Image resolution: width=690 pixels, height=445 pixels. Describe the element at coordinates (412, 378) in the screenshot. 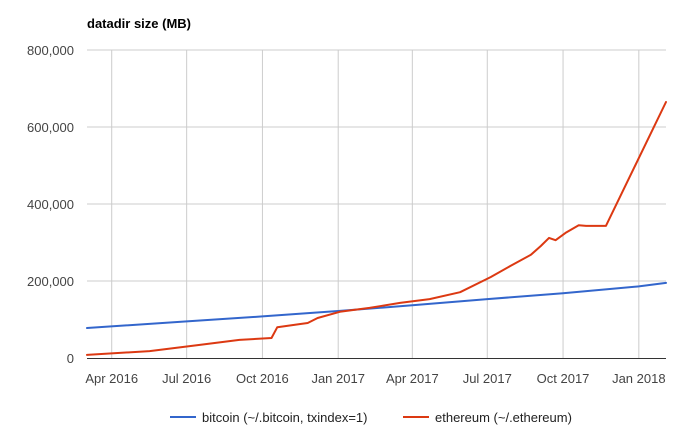

I see `x-tick-label: Apr 2017` at that location.